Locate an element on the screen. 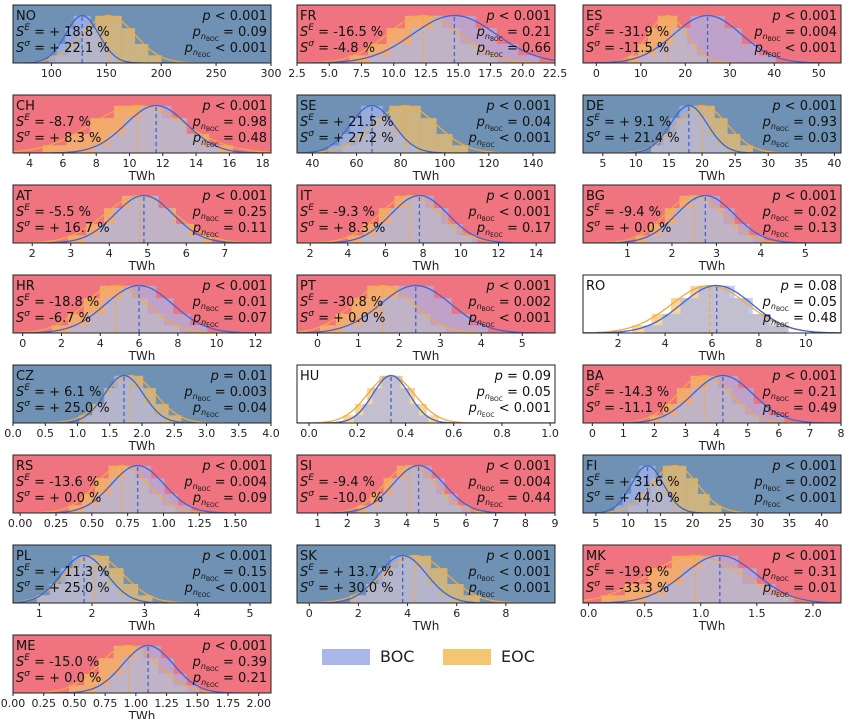  legend-boc-swatch is located at coordinates (346, 656).